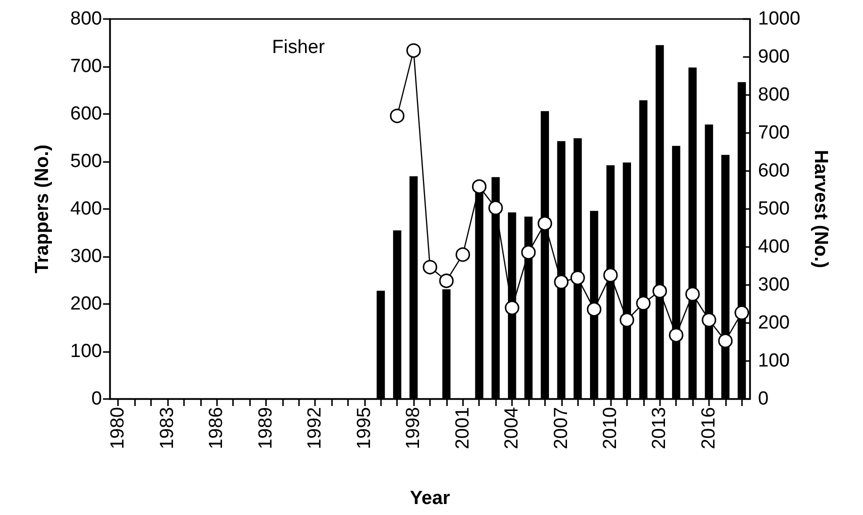 The height and width of the screenshot is (515, 863). I want to click on y2-tick-label: 400, so click(774, 247).